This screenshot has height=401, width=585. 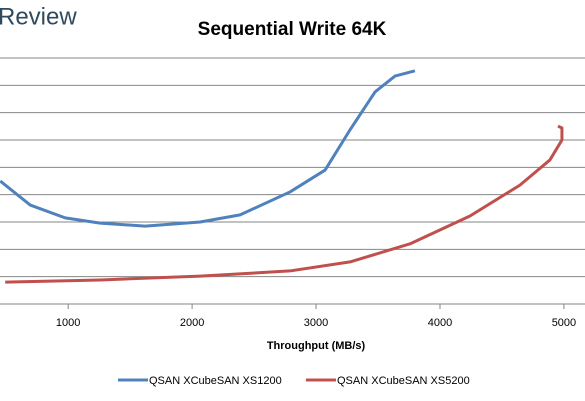 I want to click on legend-label: QSAN XCubeSAN XS1200, so click(x=215, y=381).